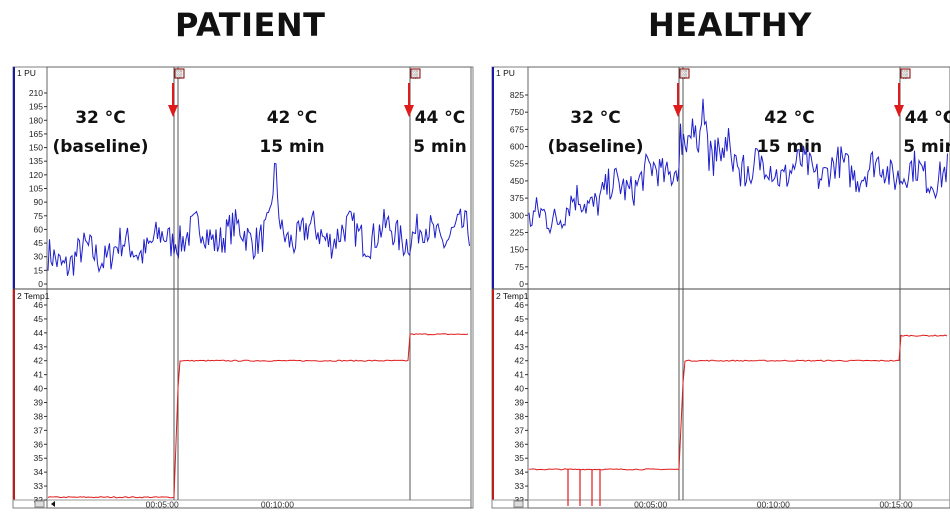  What do you see at coordinates (517, 112) in the screenshot?
I see `pu-tick-label: 750` at bounding box center [517, 112].